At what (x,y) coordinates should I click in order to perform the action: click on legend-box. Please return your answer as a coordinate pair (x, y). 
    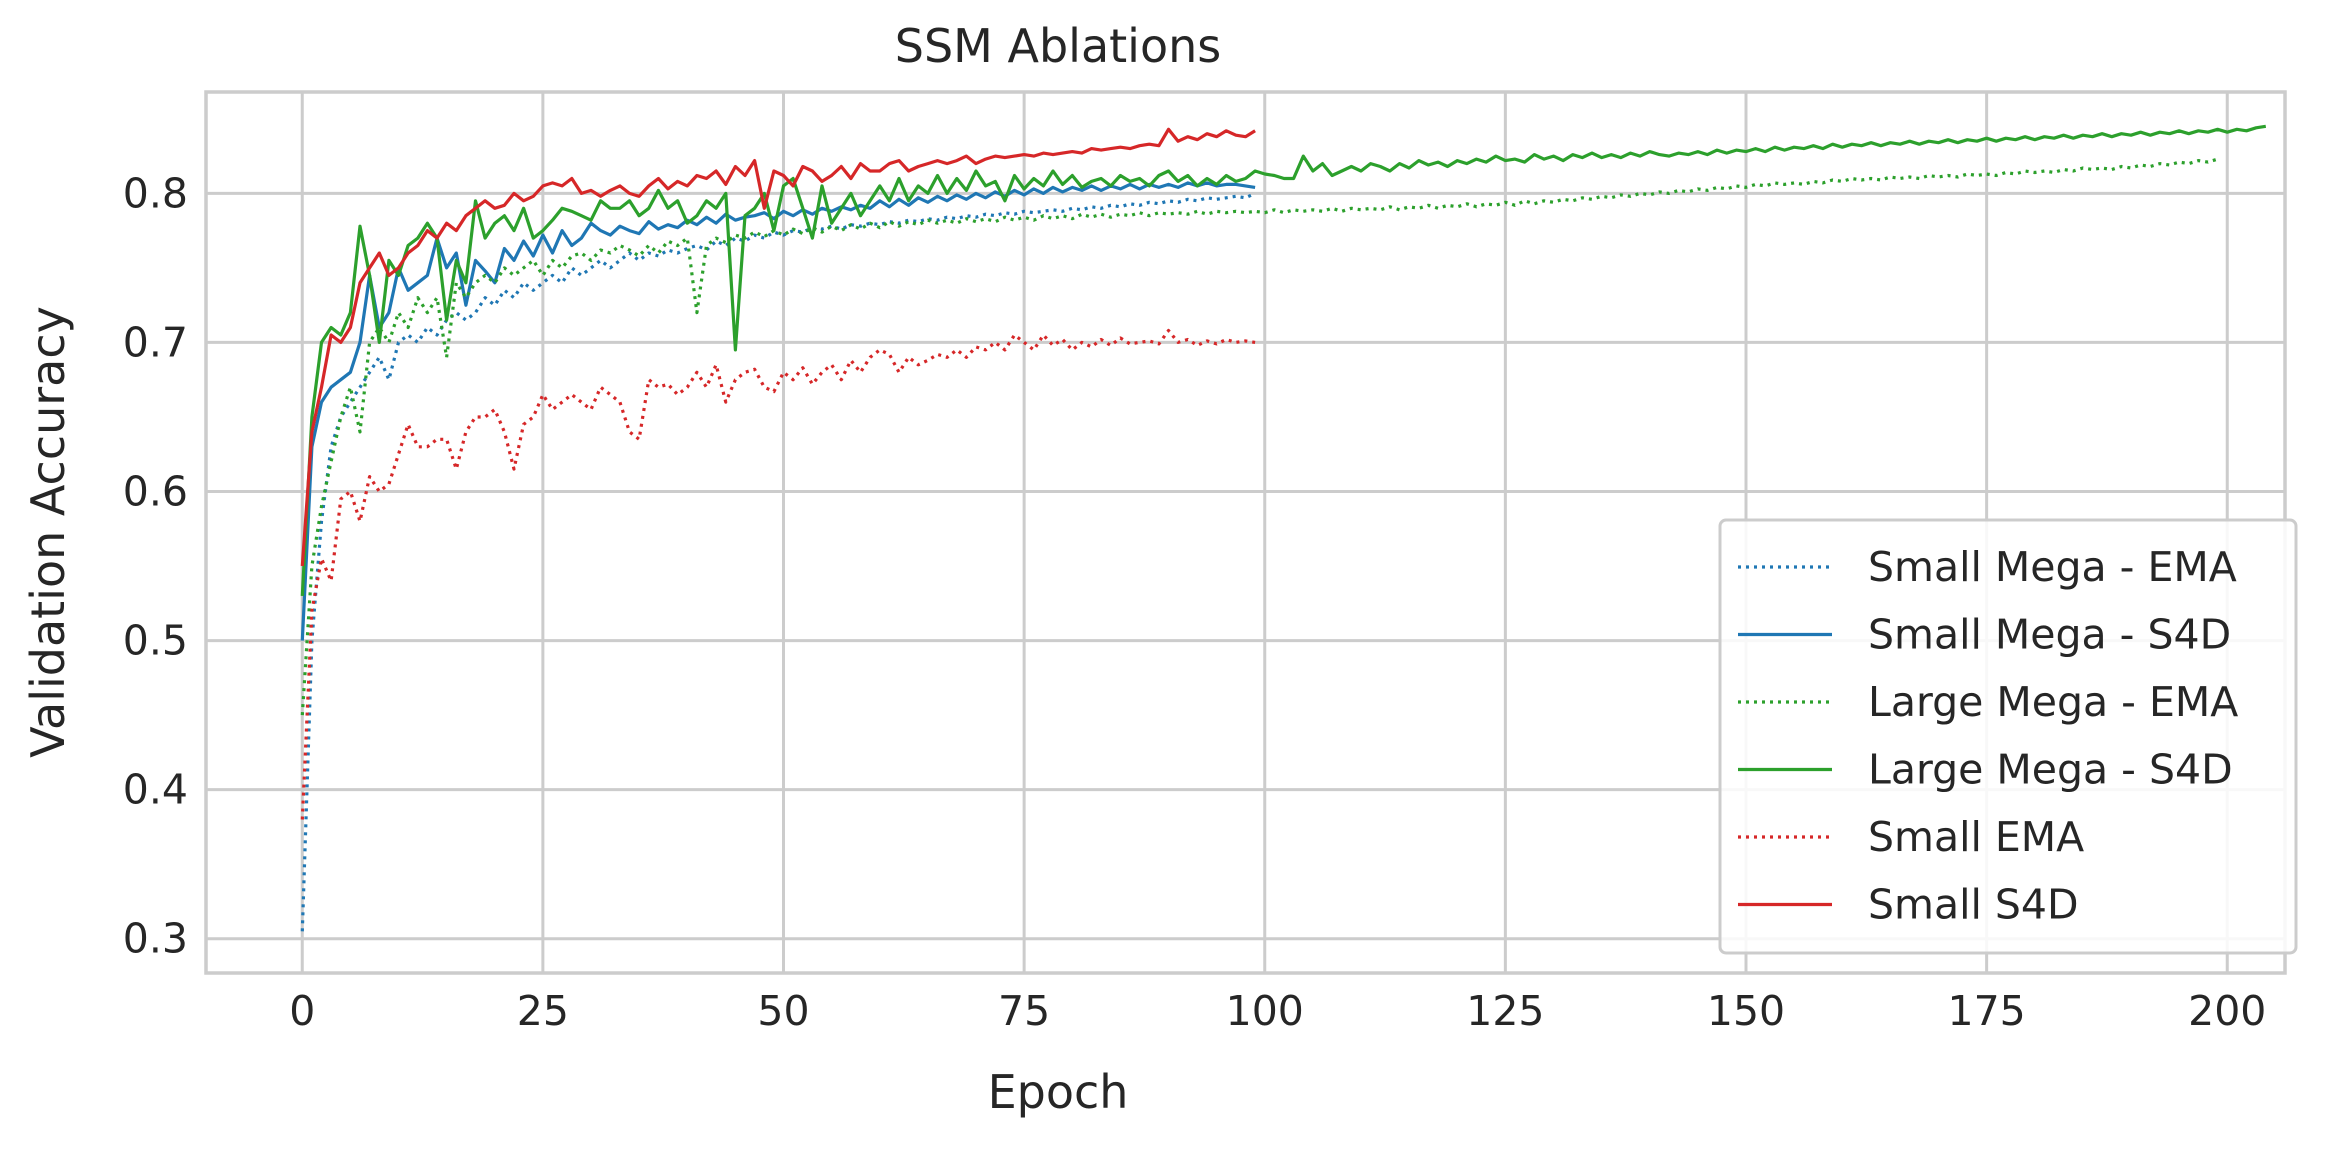
    Looking at the image, I should click on (2008, 736).